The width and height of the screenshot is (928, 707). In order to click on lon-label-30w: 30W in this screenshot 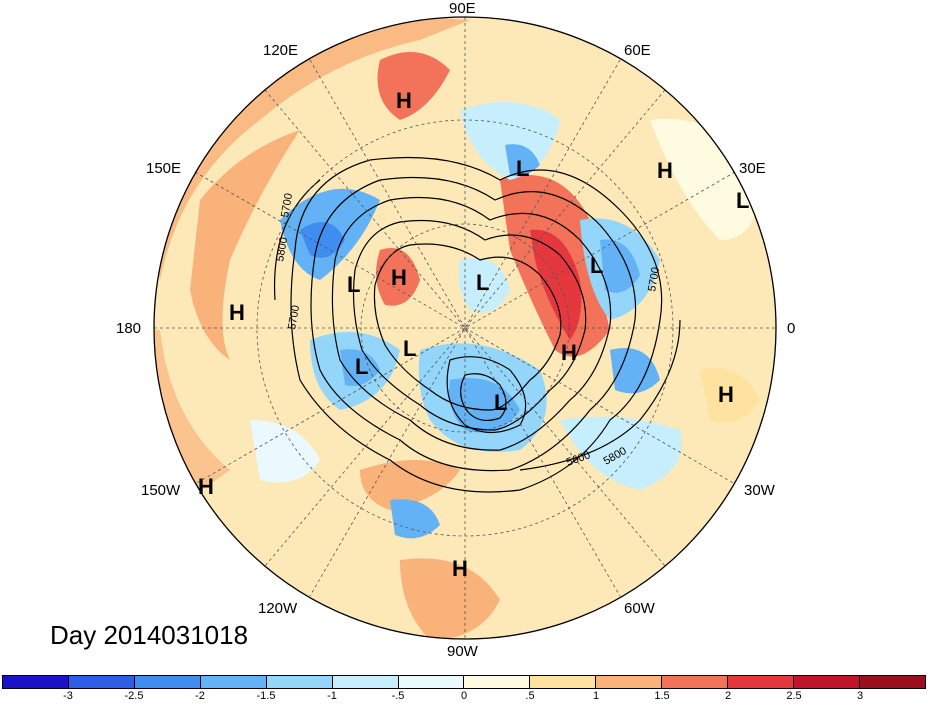, I will do `click(759, 490)`.